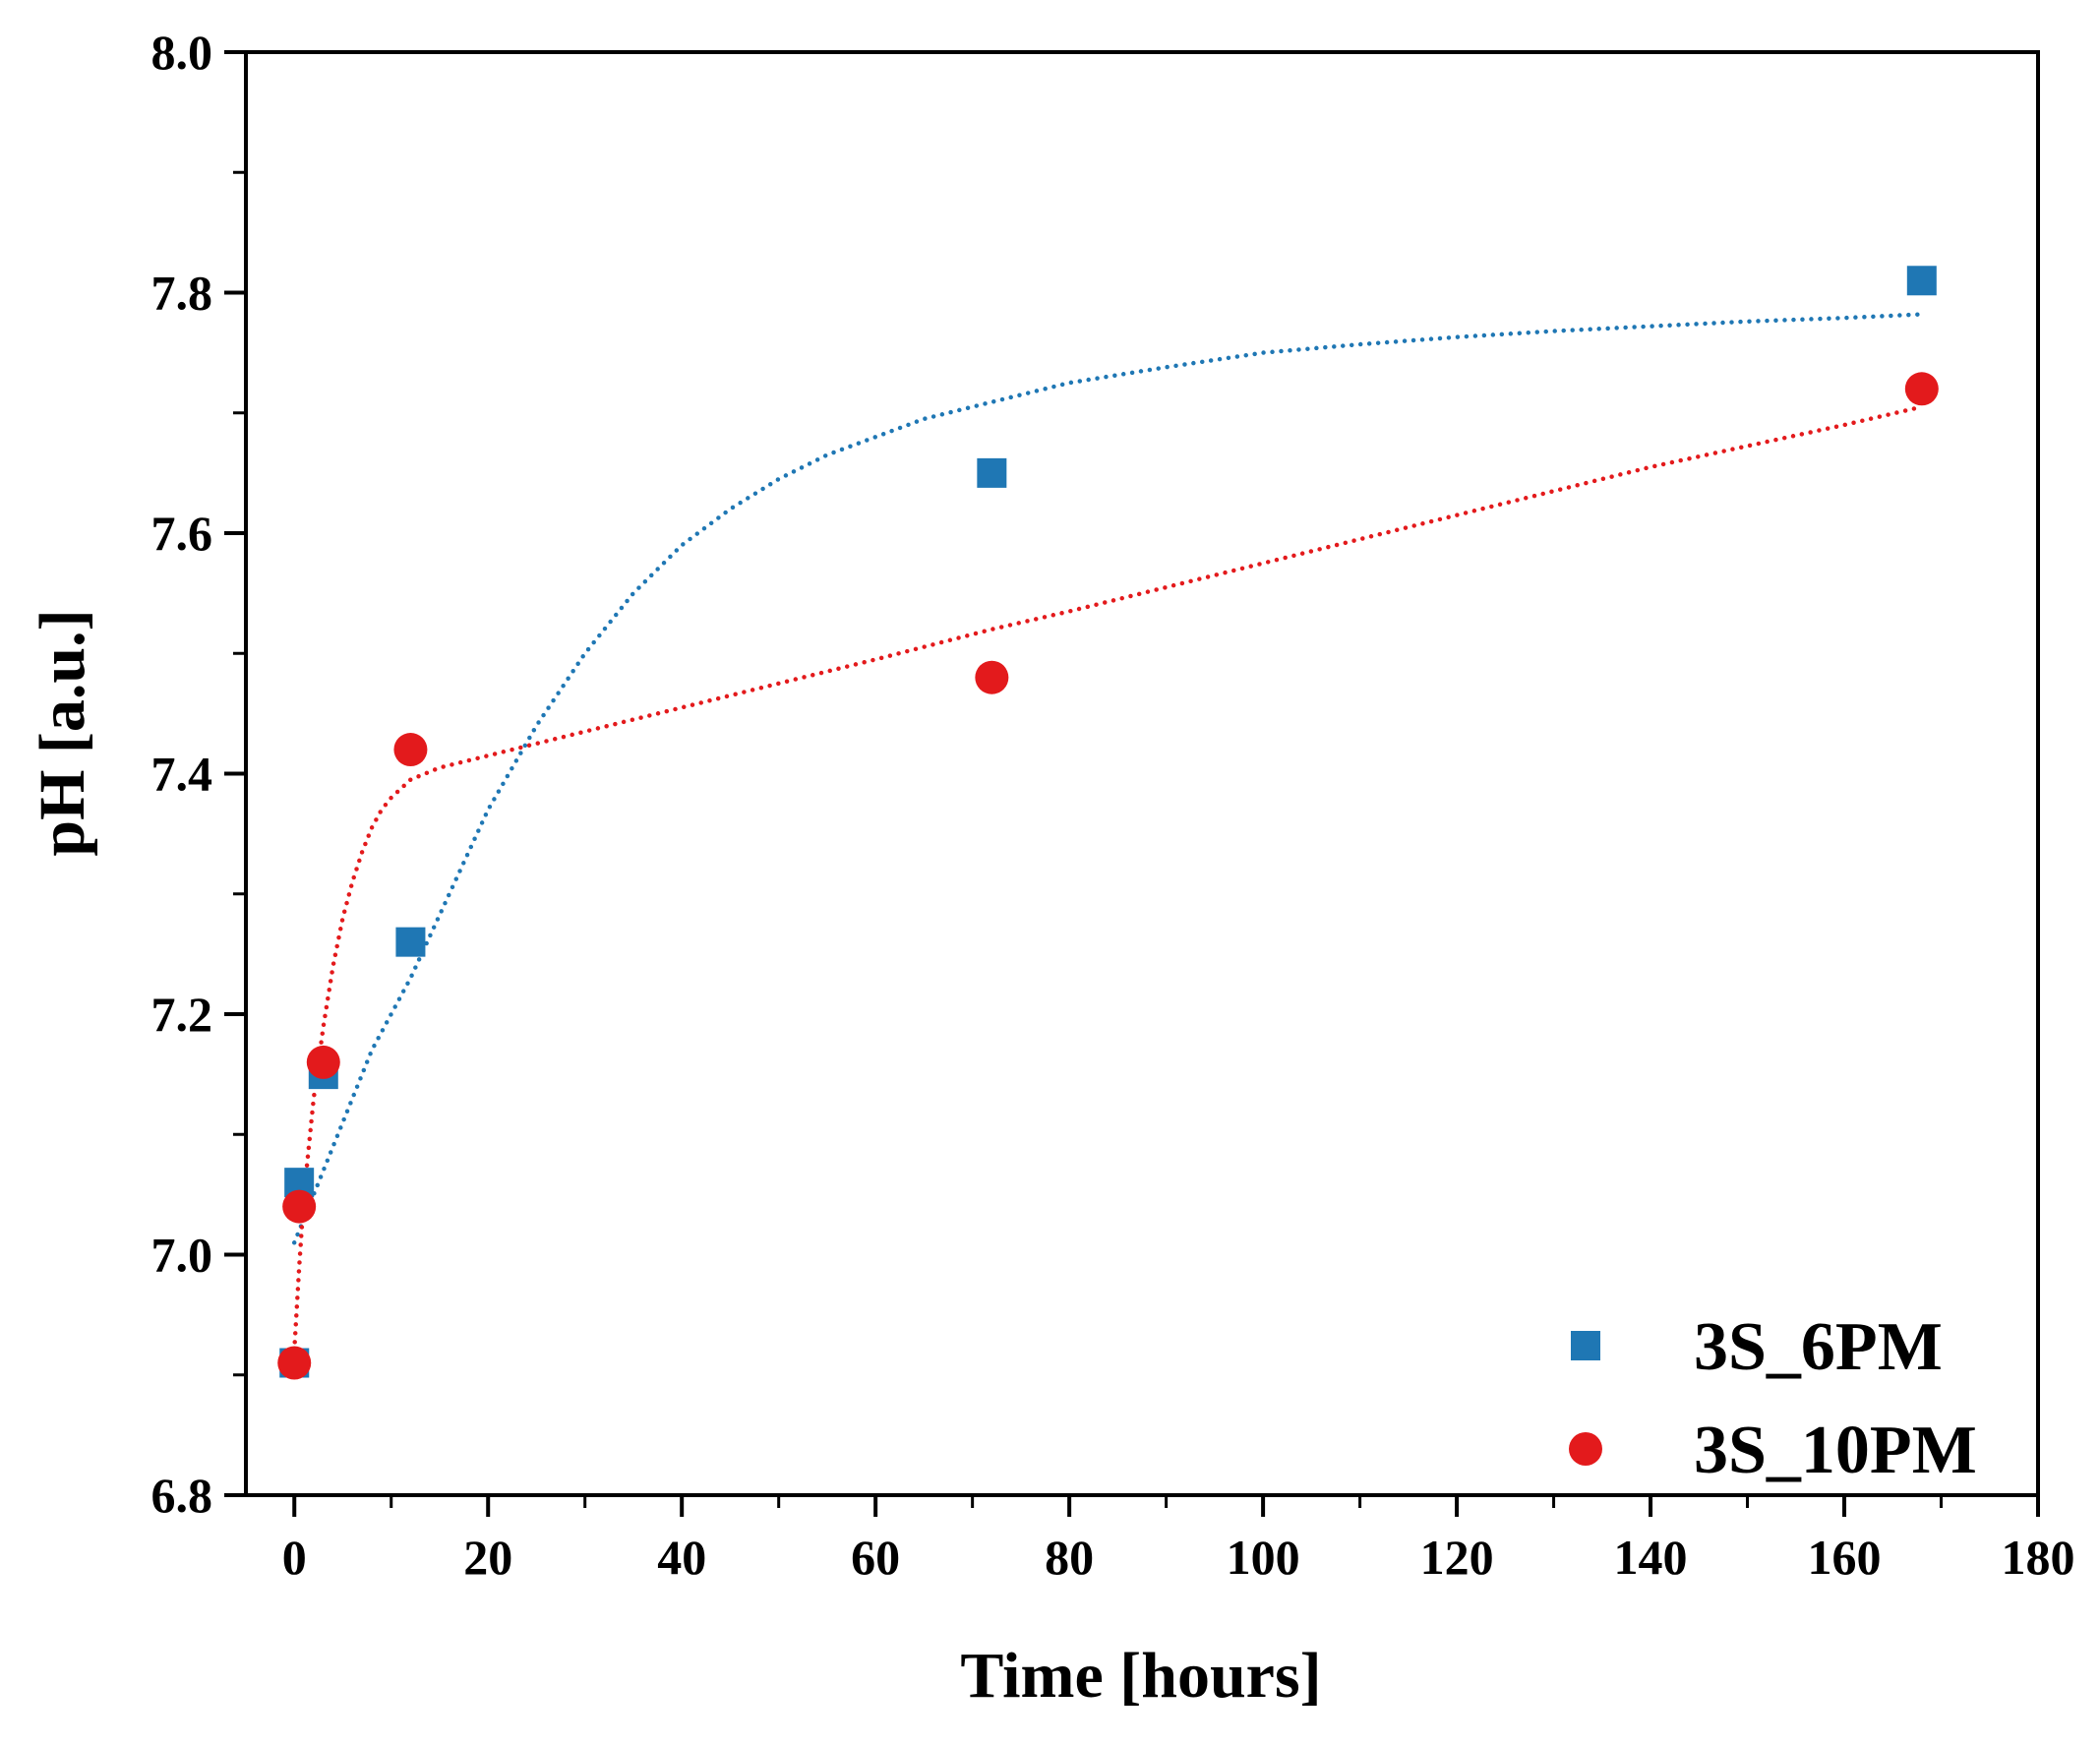 This screenshot has height=1746, width=2100. What do you see at coordinates (2038, 1557) in the screenshot?
I see `x-tick-label: 180` at bounding box center [2038, 1557].